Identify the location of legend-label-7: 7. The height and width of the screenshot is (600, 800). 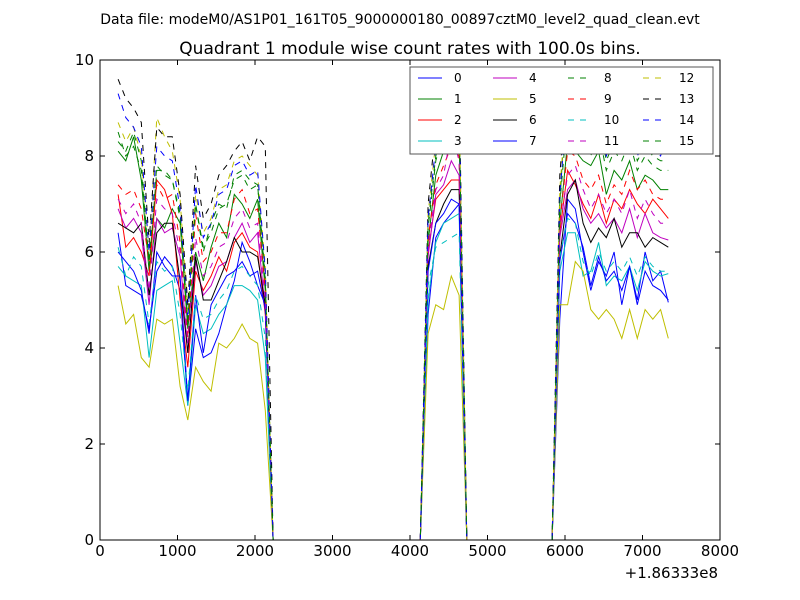
(533, 141).